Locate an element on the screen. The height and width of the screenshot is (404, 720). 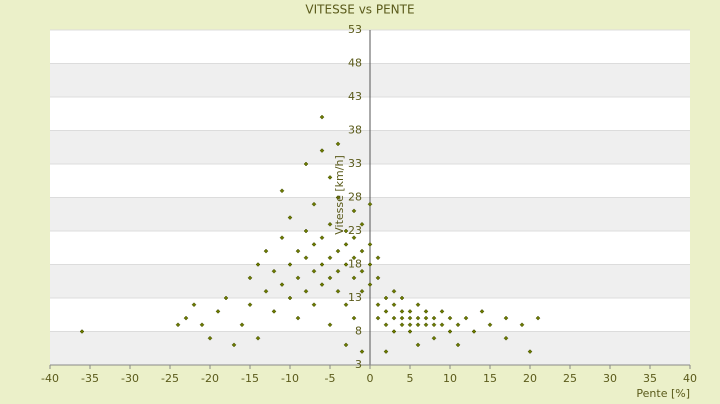
x-tick-label: -35 is located at coordinates (90, 378).